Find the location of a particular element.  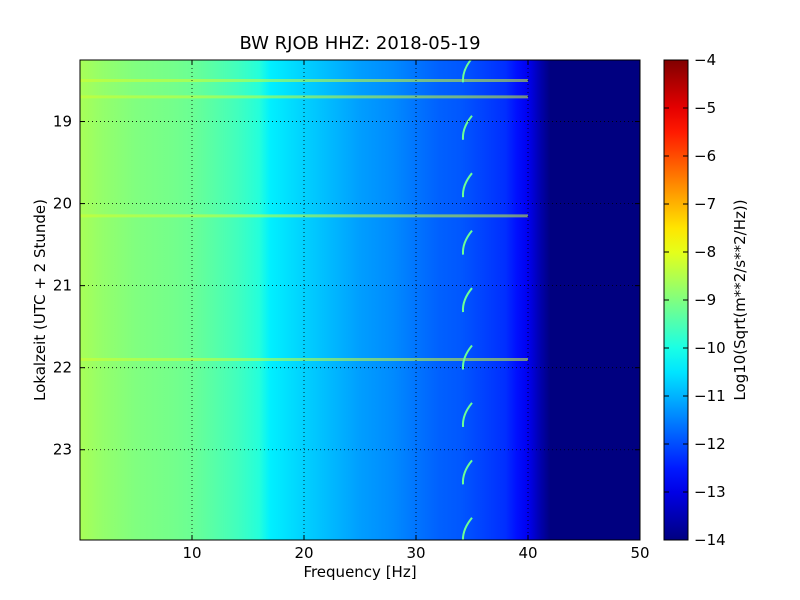

x-tick-label-1: 20 is located at coordinates (303, 553).